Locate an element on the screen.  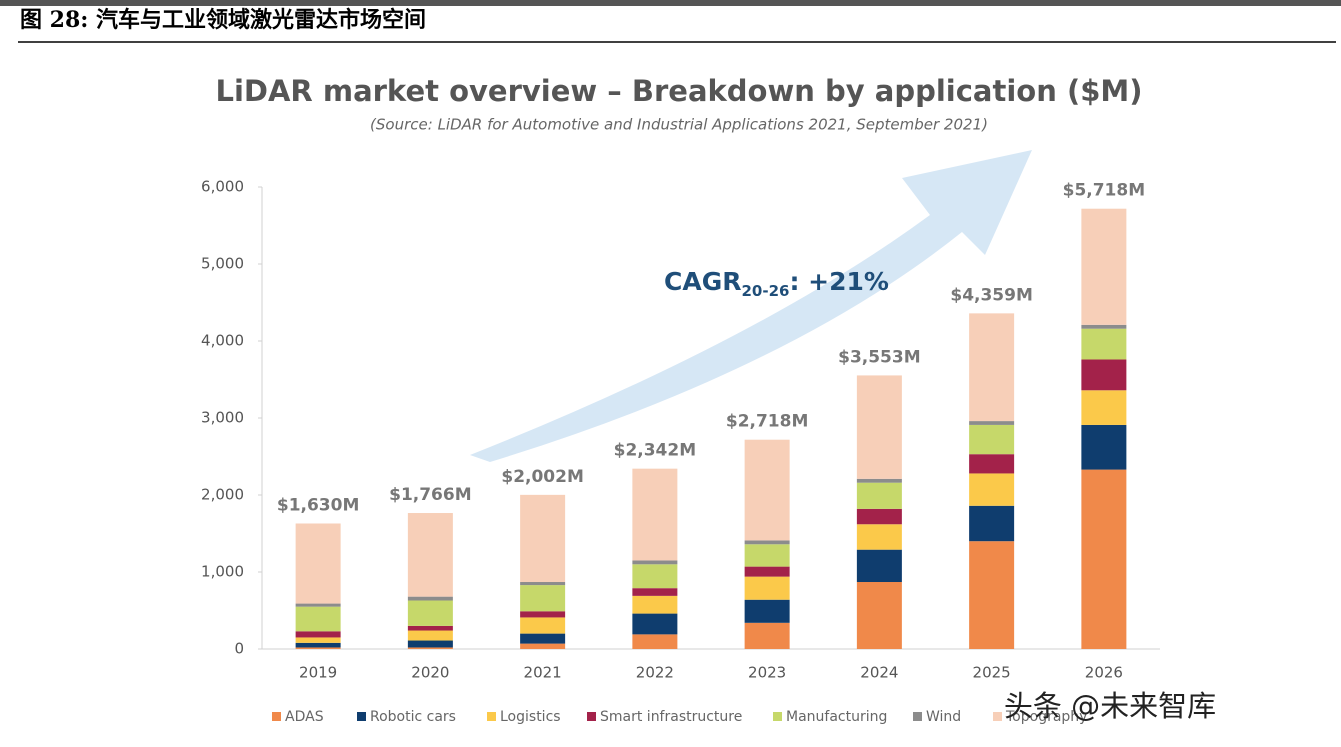
y-tick-label: 3,000 is located at coordinates (222, 418).